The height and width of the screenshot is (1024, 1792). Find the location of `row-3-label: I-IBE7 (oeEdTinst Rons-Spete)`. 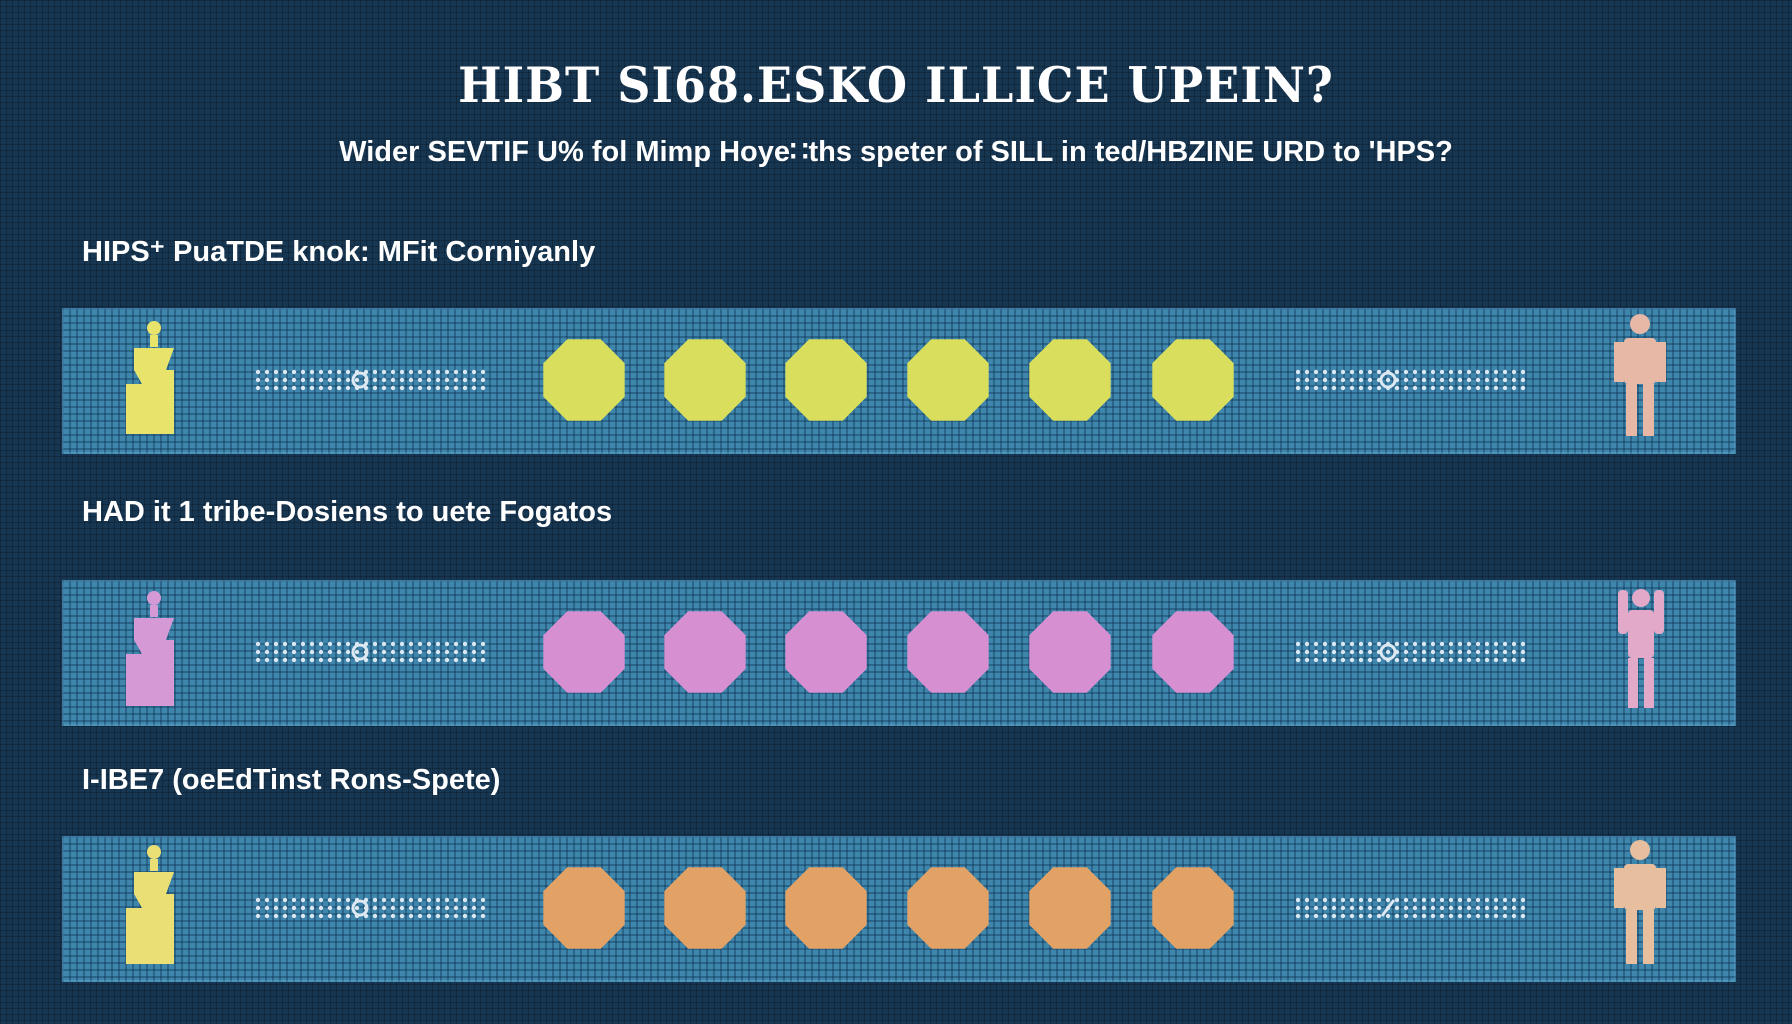

row-3-label: I-IBE7 (oeEdTinst Rons-Spete) is located at coordinates (291, 780).